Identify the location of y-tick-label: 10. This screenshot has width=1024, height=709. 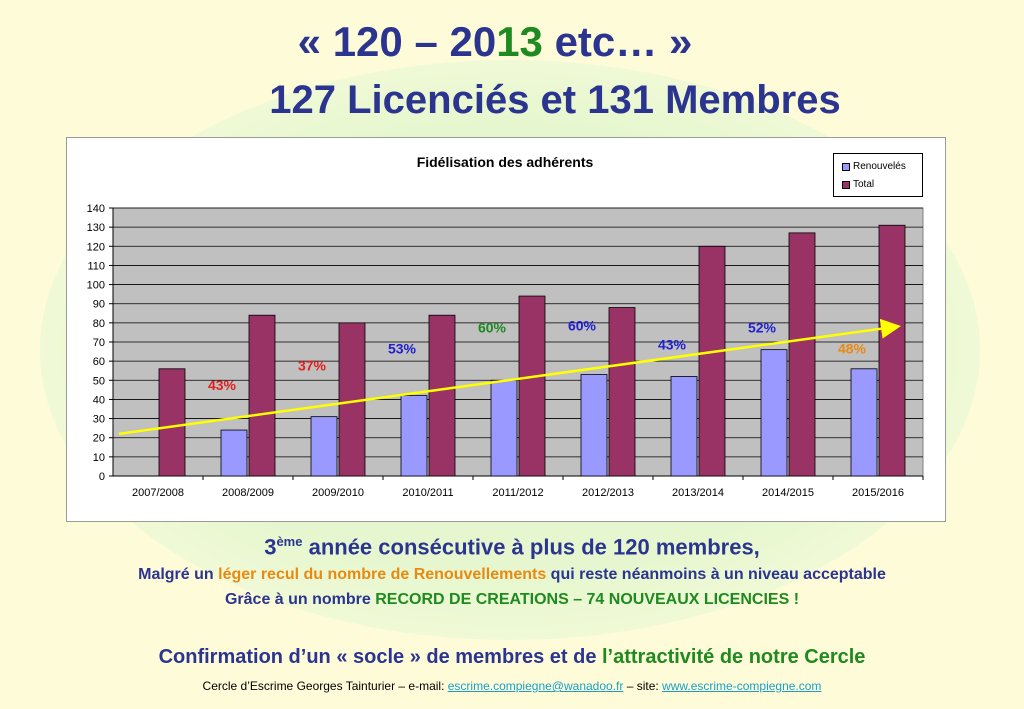
(99, 458).